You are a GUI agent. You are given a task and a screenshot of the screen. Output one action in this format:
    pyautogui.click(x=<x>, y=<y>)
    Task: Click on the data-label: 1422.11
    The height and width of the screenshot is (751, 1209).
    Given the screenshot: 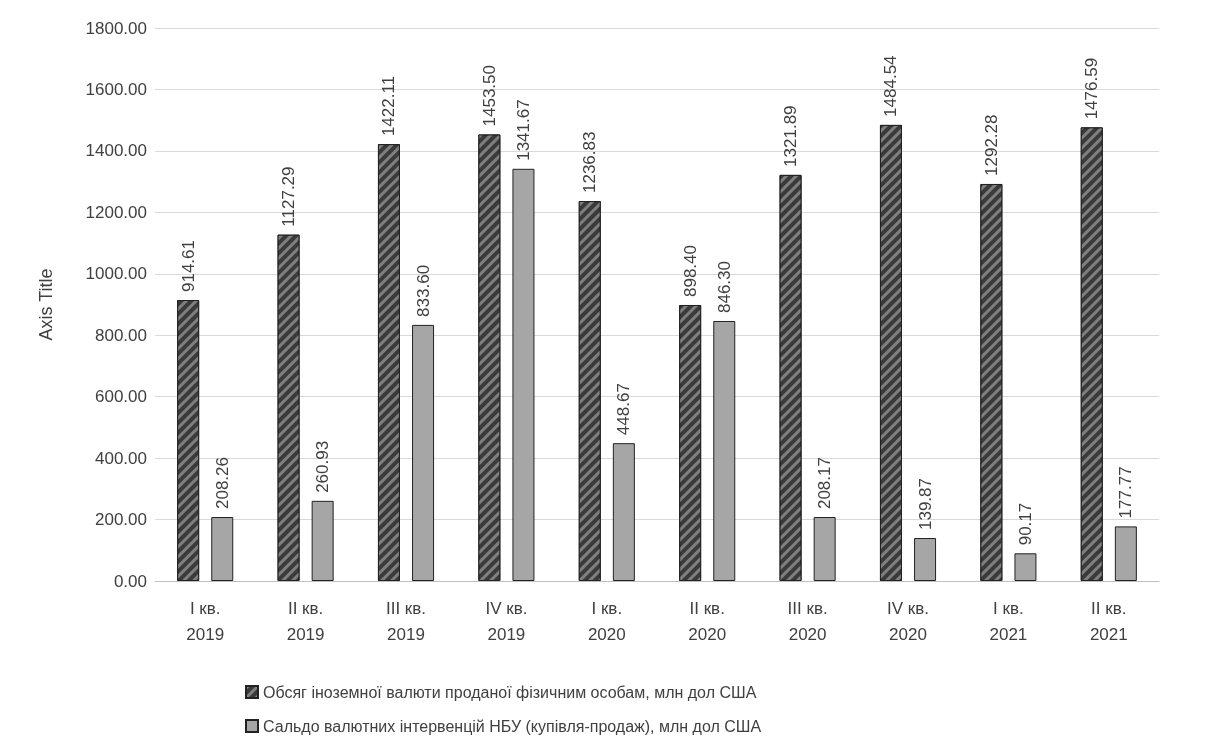 What is the action you would take?
    pyautogui.click(x=389, y=106)
    